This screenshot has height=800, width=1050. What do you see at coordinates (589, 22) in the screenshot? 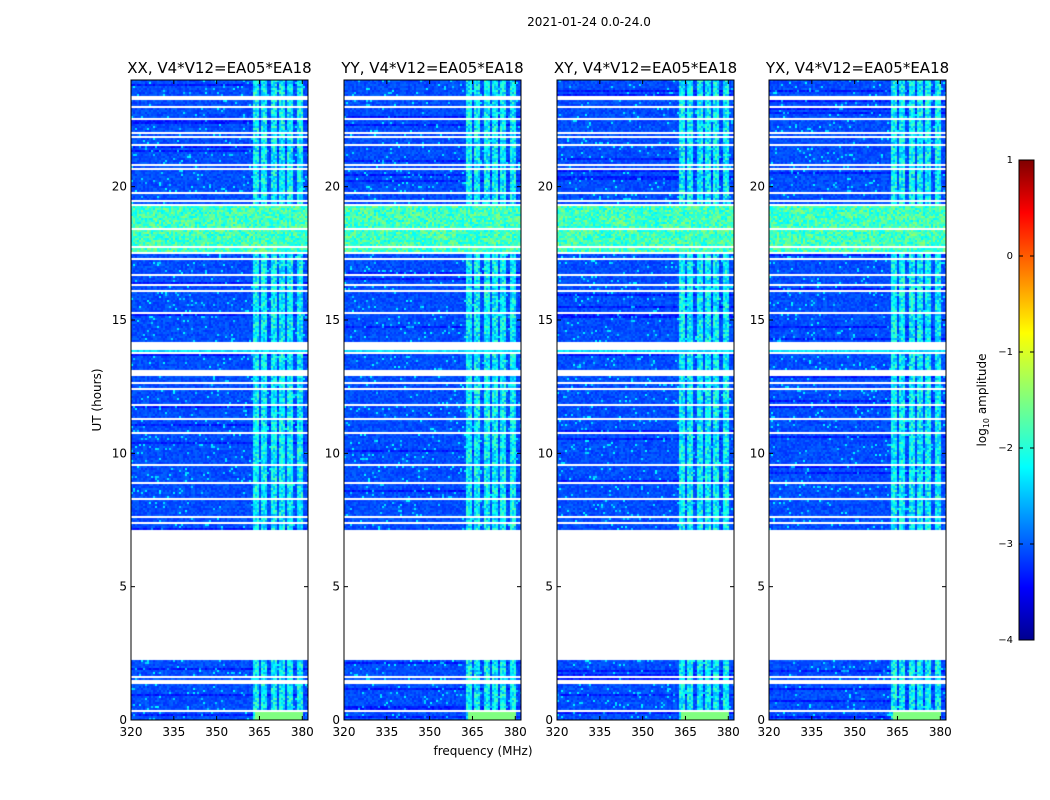
I see `figure-title: 2021-01-24 0.0-24.0` at bounding box center [589, 22].